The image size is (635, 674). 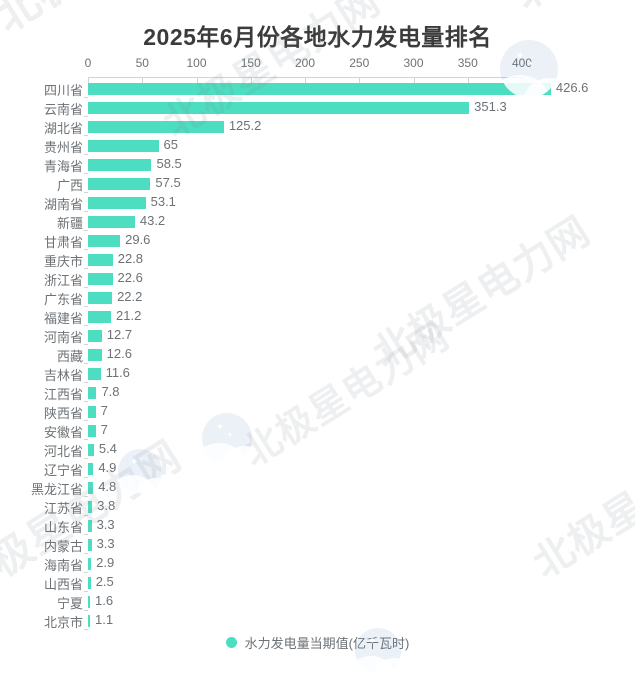 I want to click on x-axis-tick-label: 250, so click(x=359, y=63).